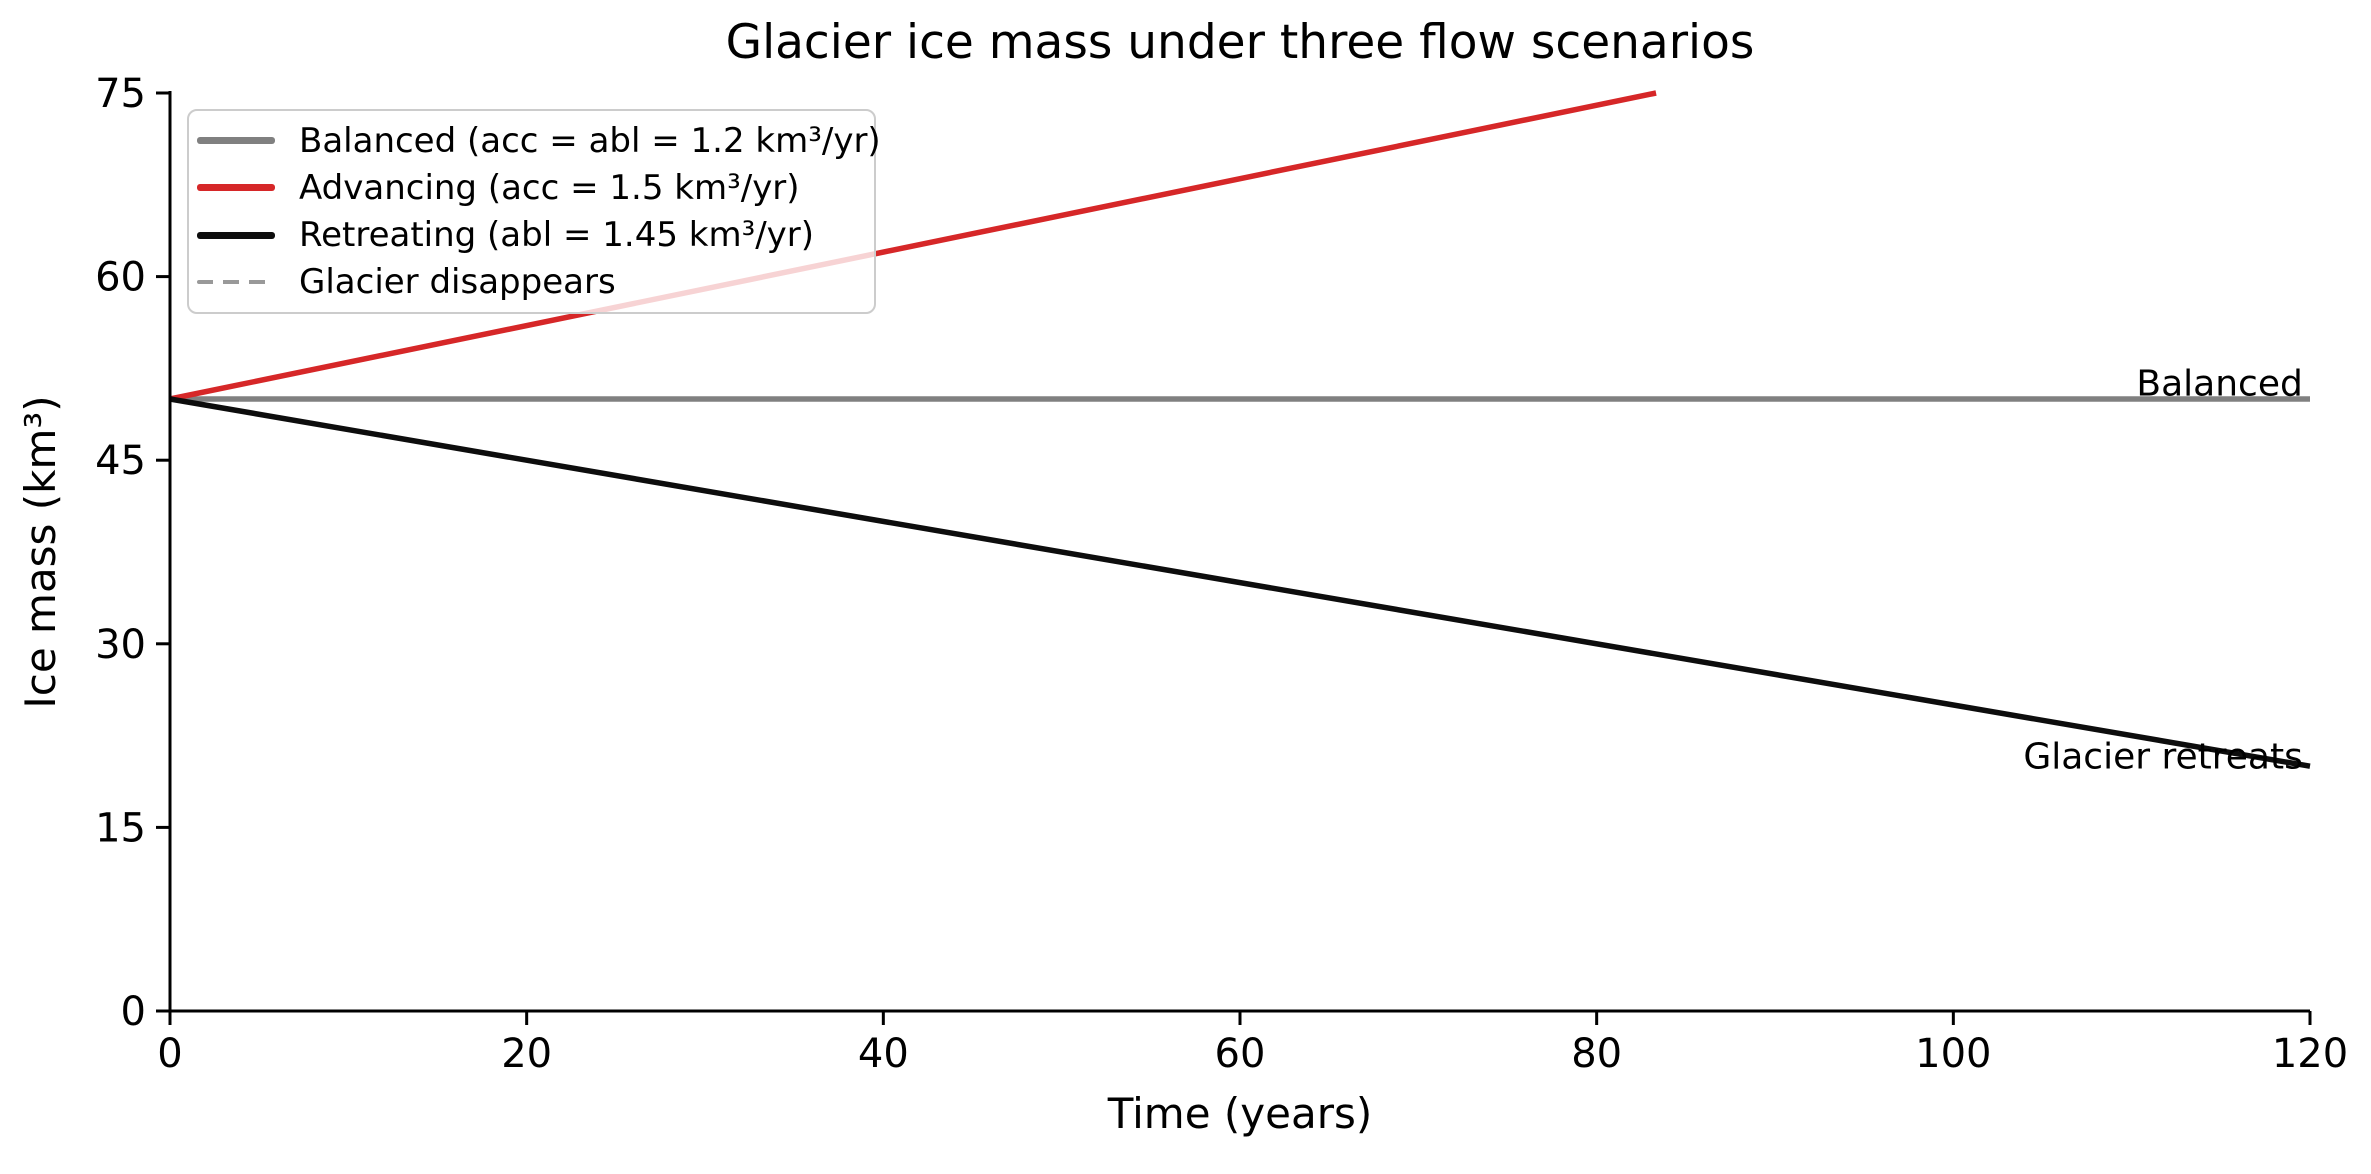 The height and width of the screenshot is (1174, 2371). What do you see at coordinates (883, 1054) in the screenshot?
I see `x-tick-label: 40` at bounding box center [883, 1054].